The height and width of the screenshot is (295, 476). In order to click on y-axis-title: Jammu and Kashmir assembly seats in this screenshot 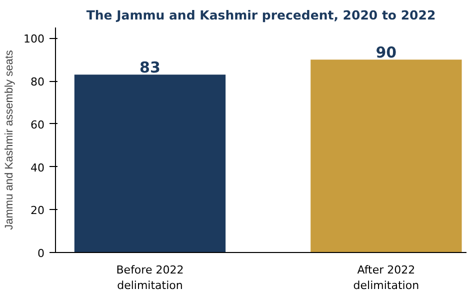, I will do `click(10, 140)`.